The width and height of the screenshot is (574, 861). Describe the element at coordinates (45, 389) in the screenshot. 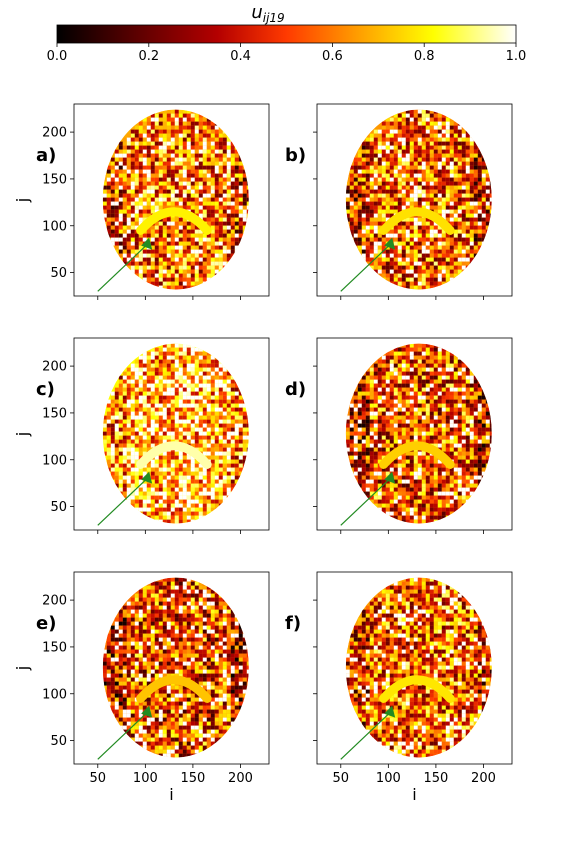

I see `panel-label: c)` at that location.